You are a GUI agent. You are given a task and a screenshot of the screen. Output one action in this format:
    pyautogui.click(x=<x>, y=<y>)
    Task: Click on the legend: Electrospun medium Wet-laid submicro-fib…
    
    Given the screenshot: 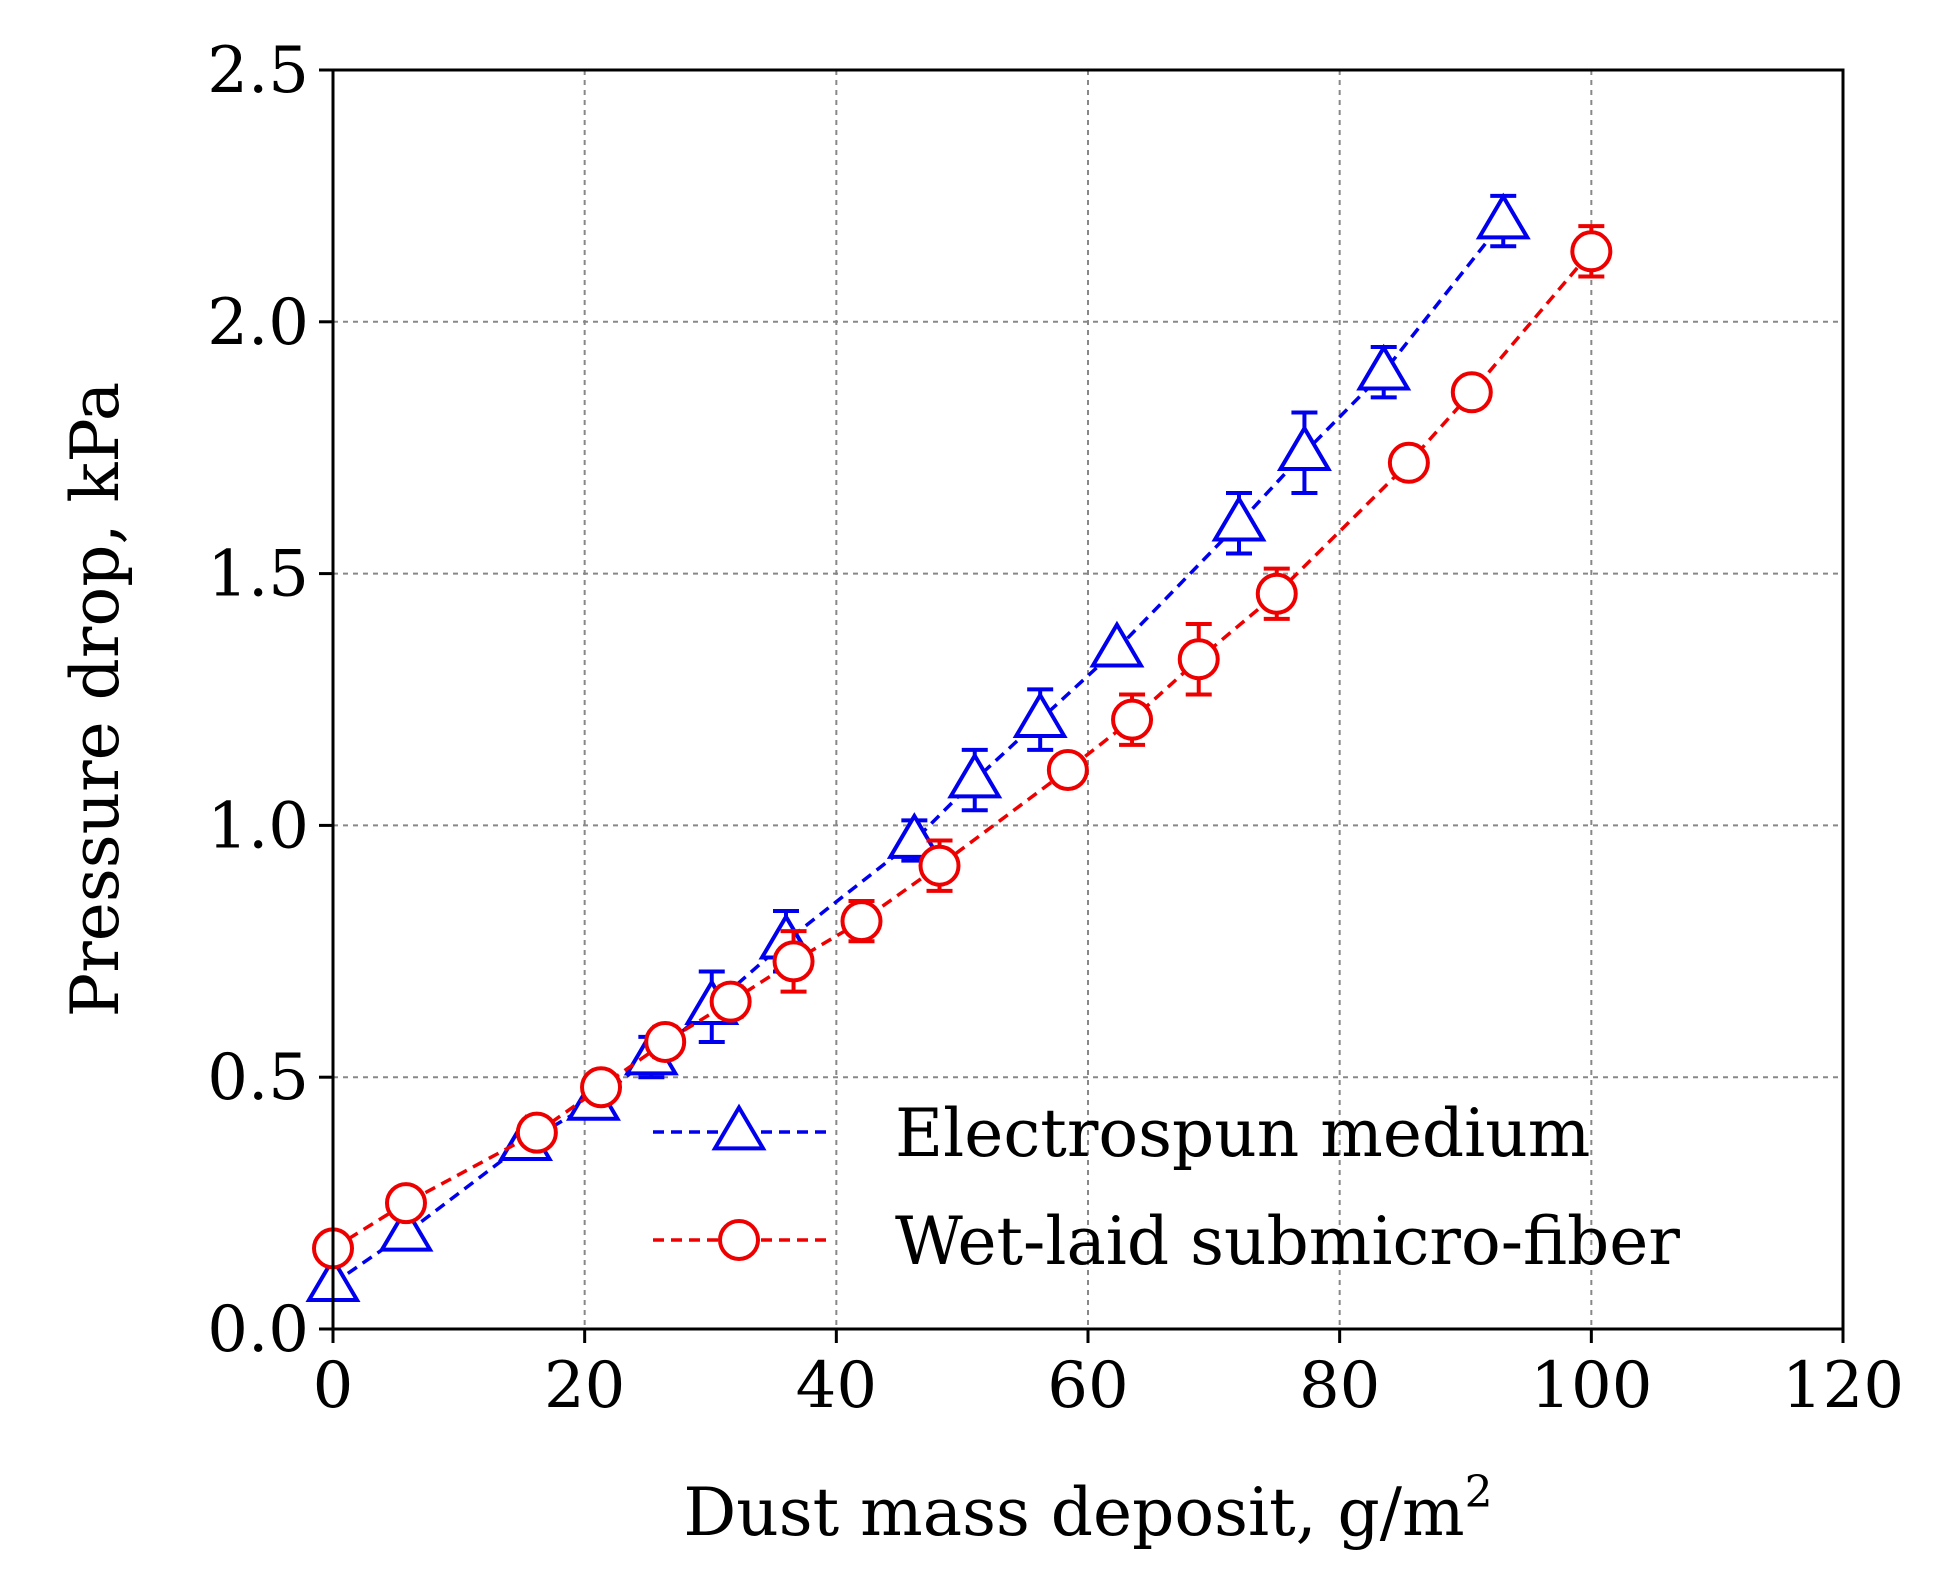 What is the action you would take?
    pyautogui.click(x=1166, y=1187)
    